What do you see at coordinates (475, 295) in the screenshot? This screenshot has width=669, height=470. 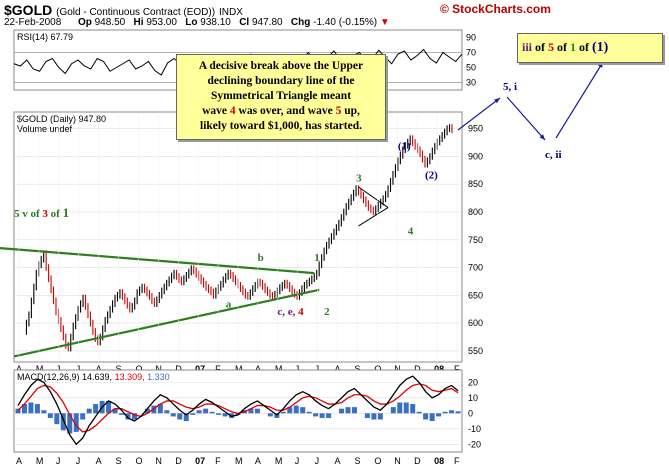 I see `price-tick-label: 650` at bounding box center [475, 295].